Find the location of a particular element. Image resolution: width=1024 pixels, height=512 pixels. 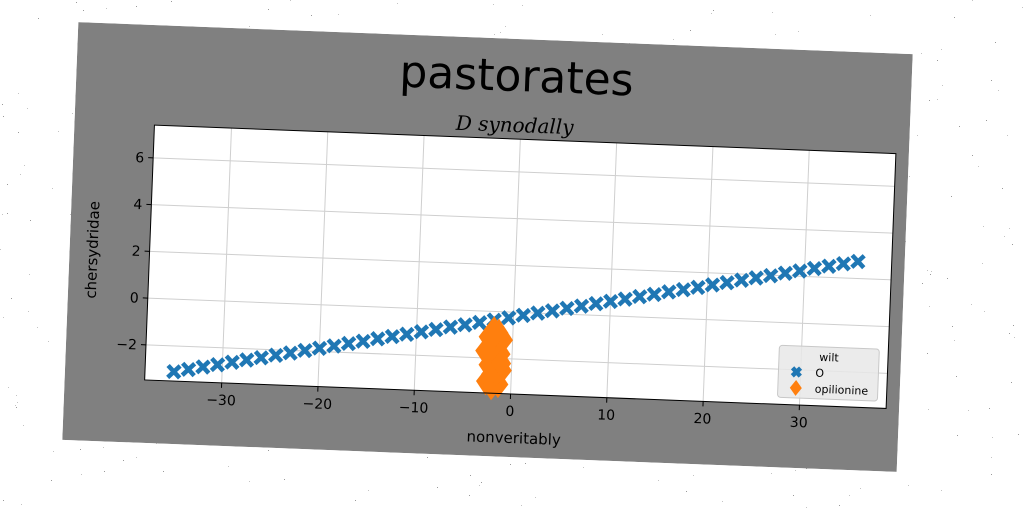

legend-marker-o is located at coordinates (796, 372).